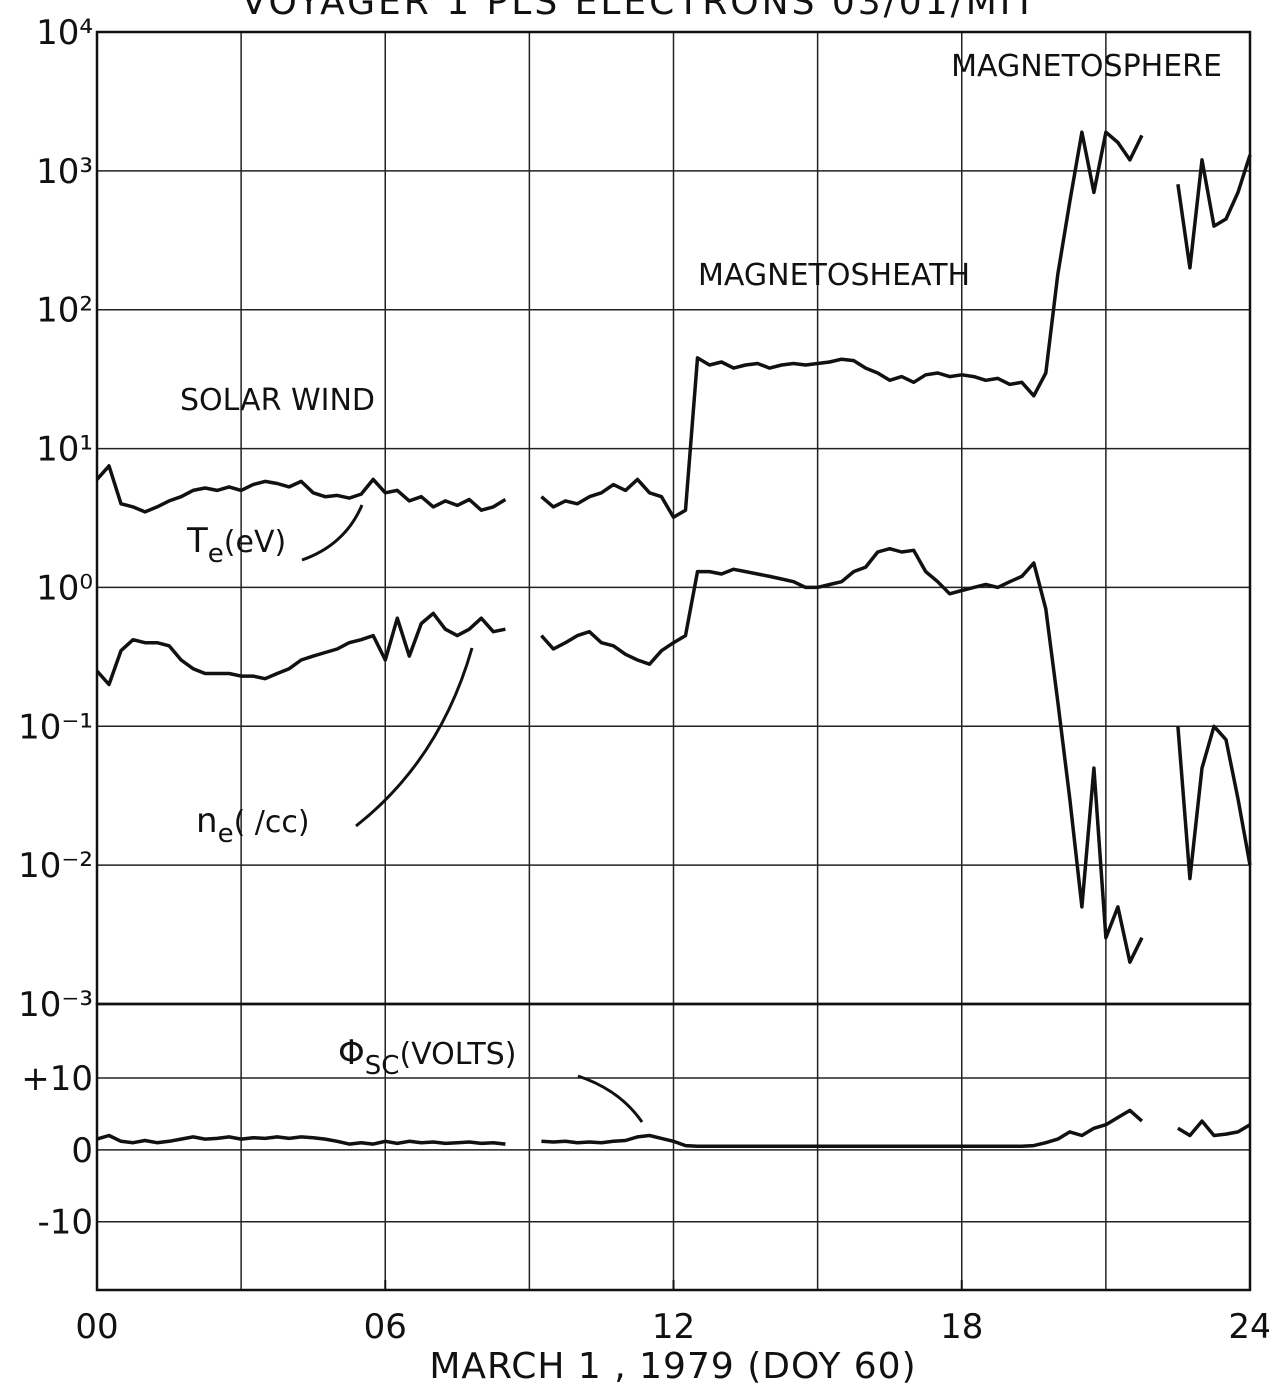  Describe the element at coordinates (961, 1327) in the screenshot. I see `x-tick-label: 18` at that location.